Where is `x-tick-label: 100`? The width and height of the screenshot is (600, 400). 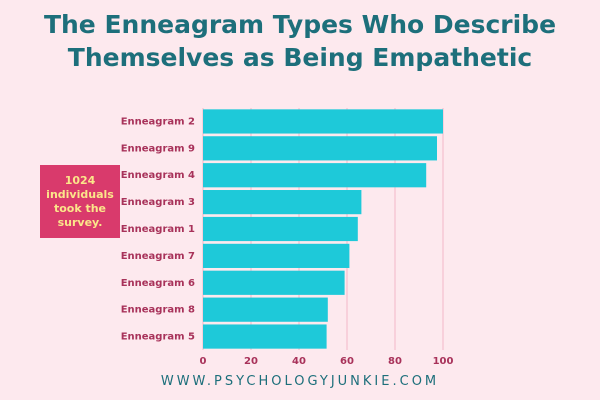 x-tick-label: 100 is located at coordinates (443, 361).